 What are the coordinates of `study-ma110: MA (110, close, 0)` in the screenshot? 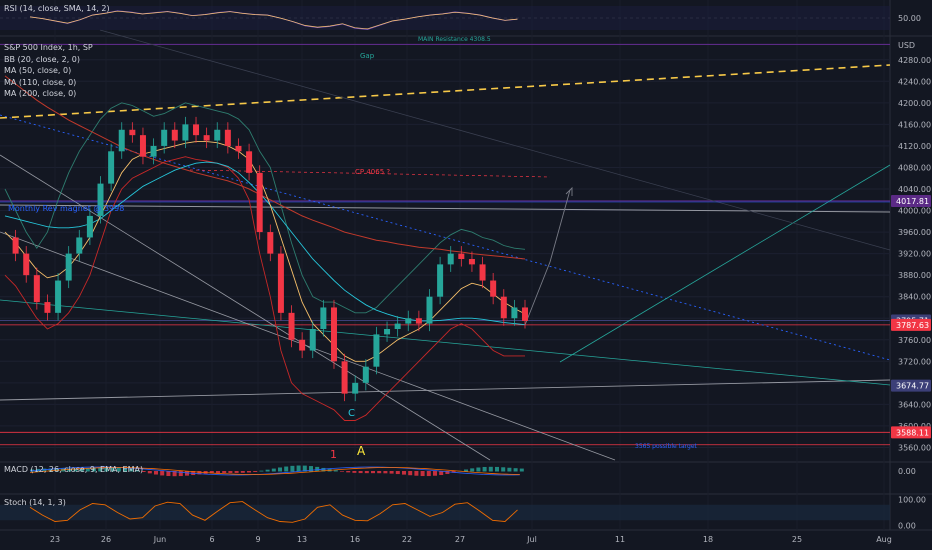 It's located at (40, 82).